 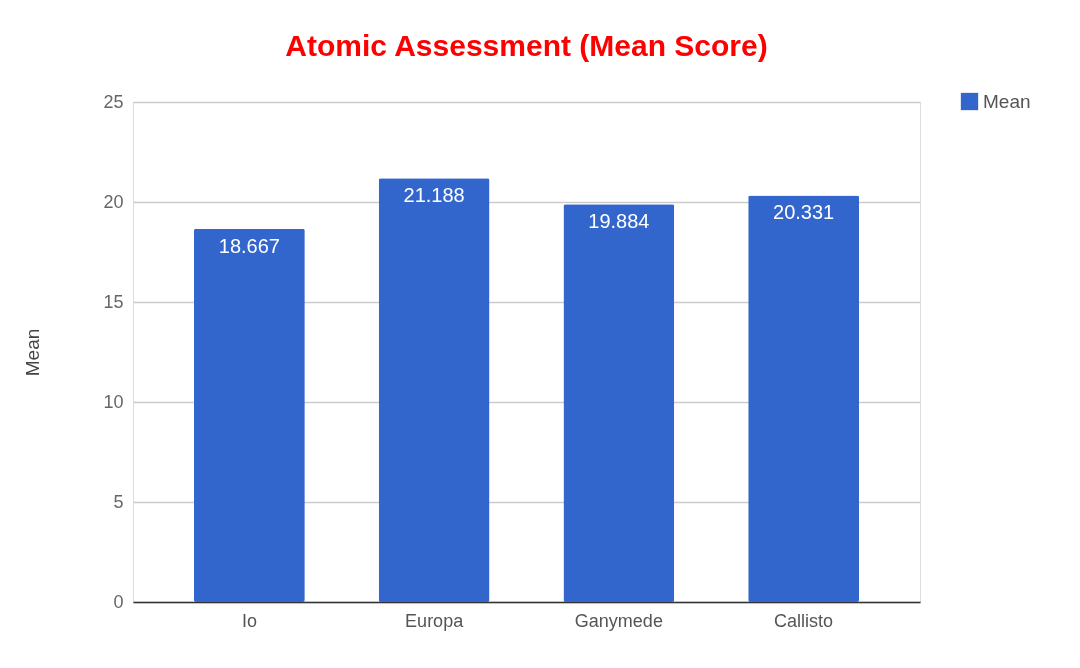 What do you see at coordinates (249, 620) in the screenshot?
I see `x-tick-label: Io` at bounding box center [249, 620].